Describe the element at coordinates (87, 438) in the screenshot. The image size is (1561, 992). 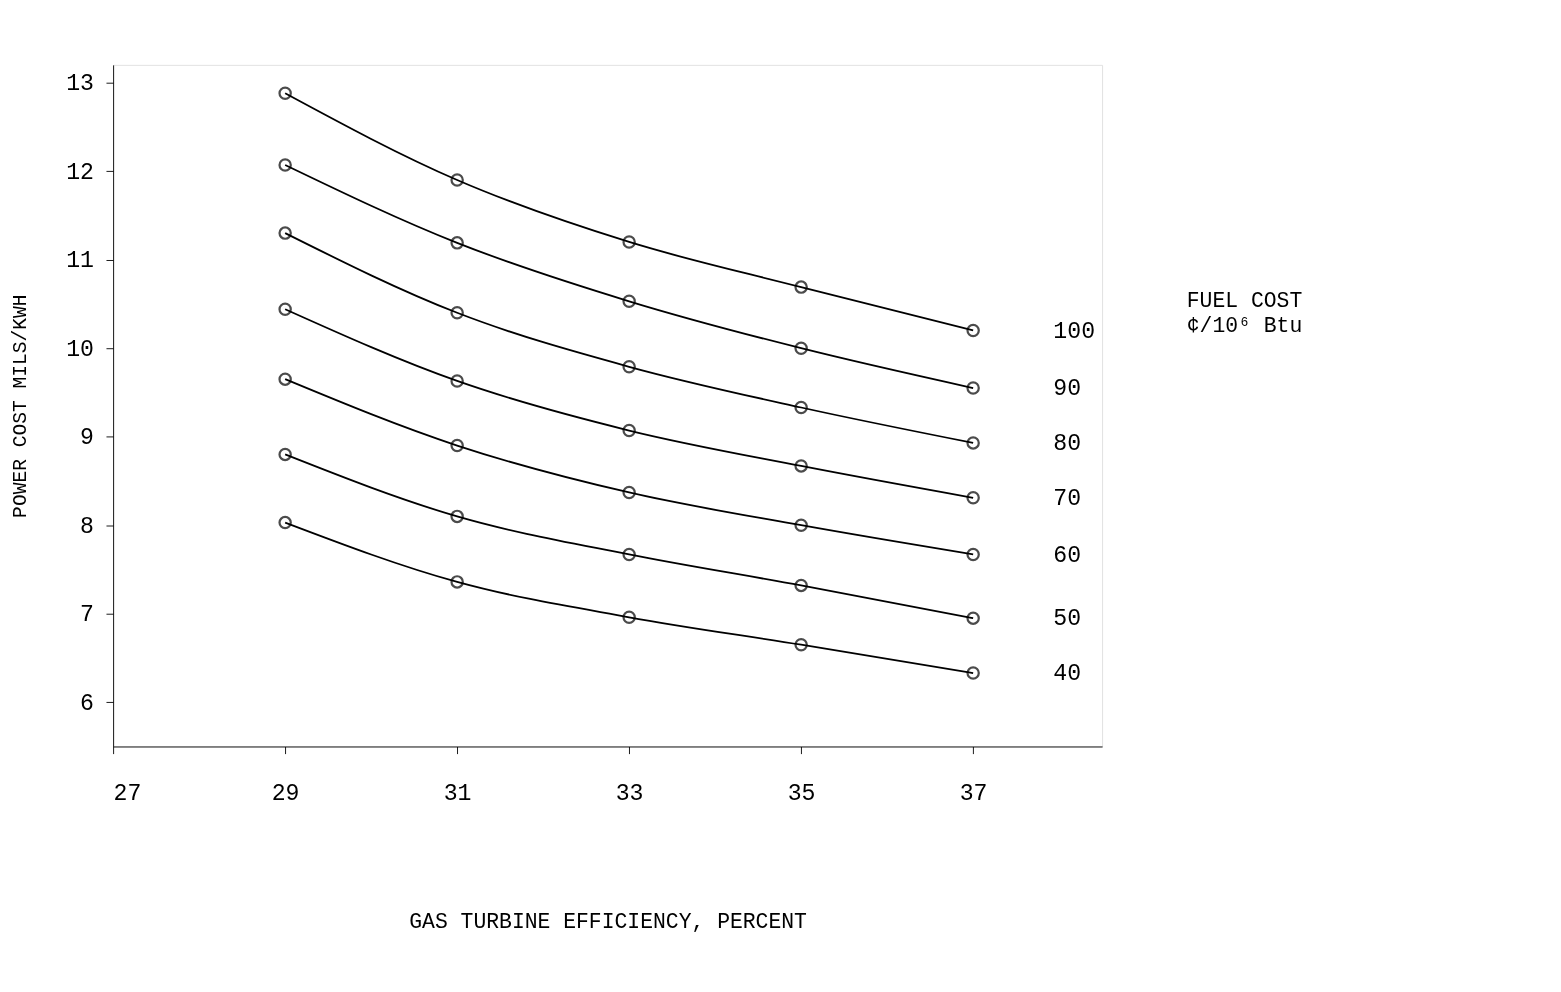
I see `y-tick-label: 9` at that location.